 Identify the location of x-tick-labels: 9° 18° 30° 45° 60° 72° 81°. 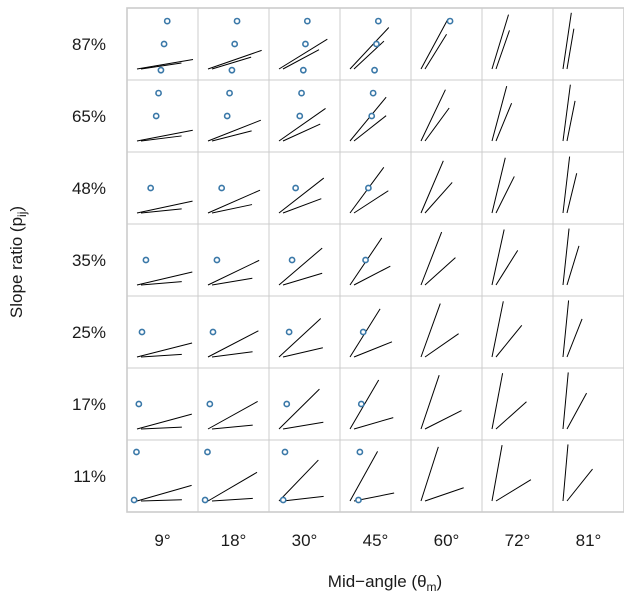
(377, 540).